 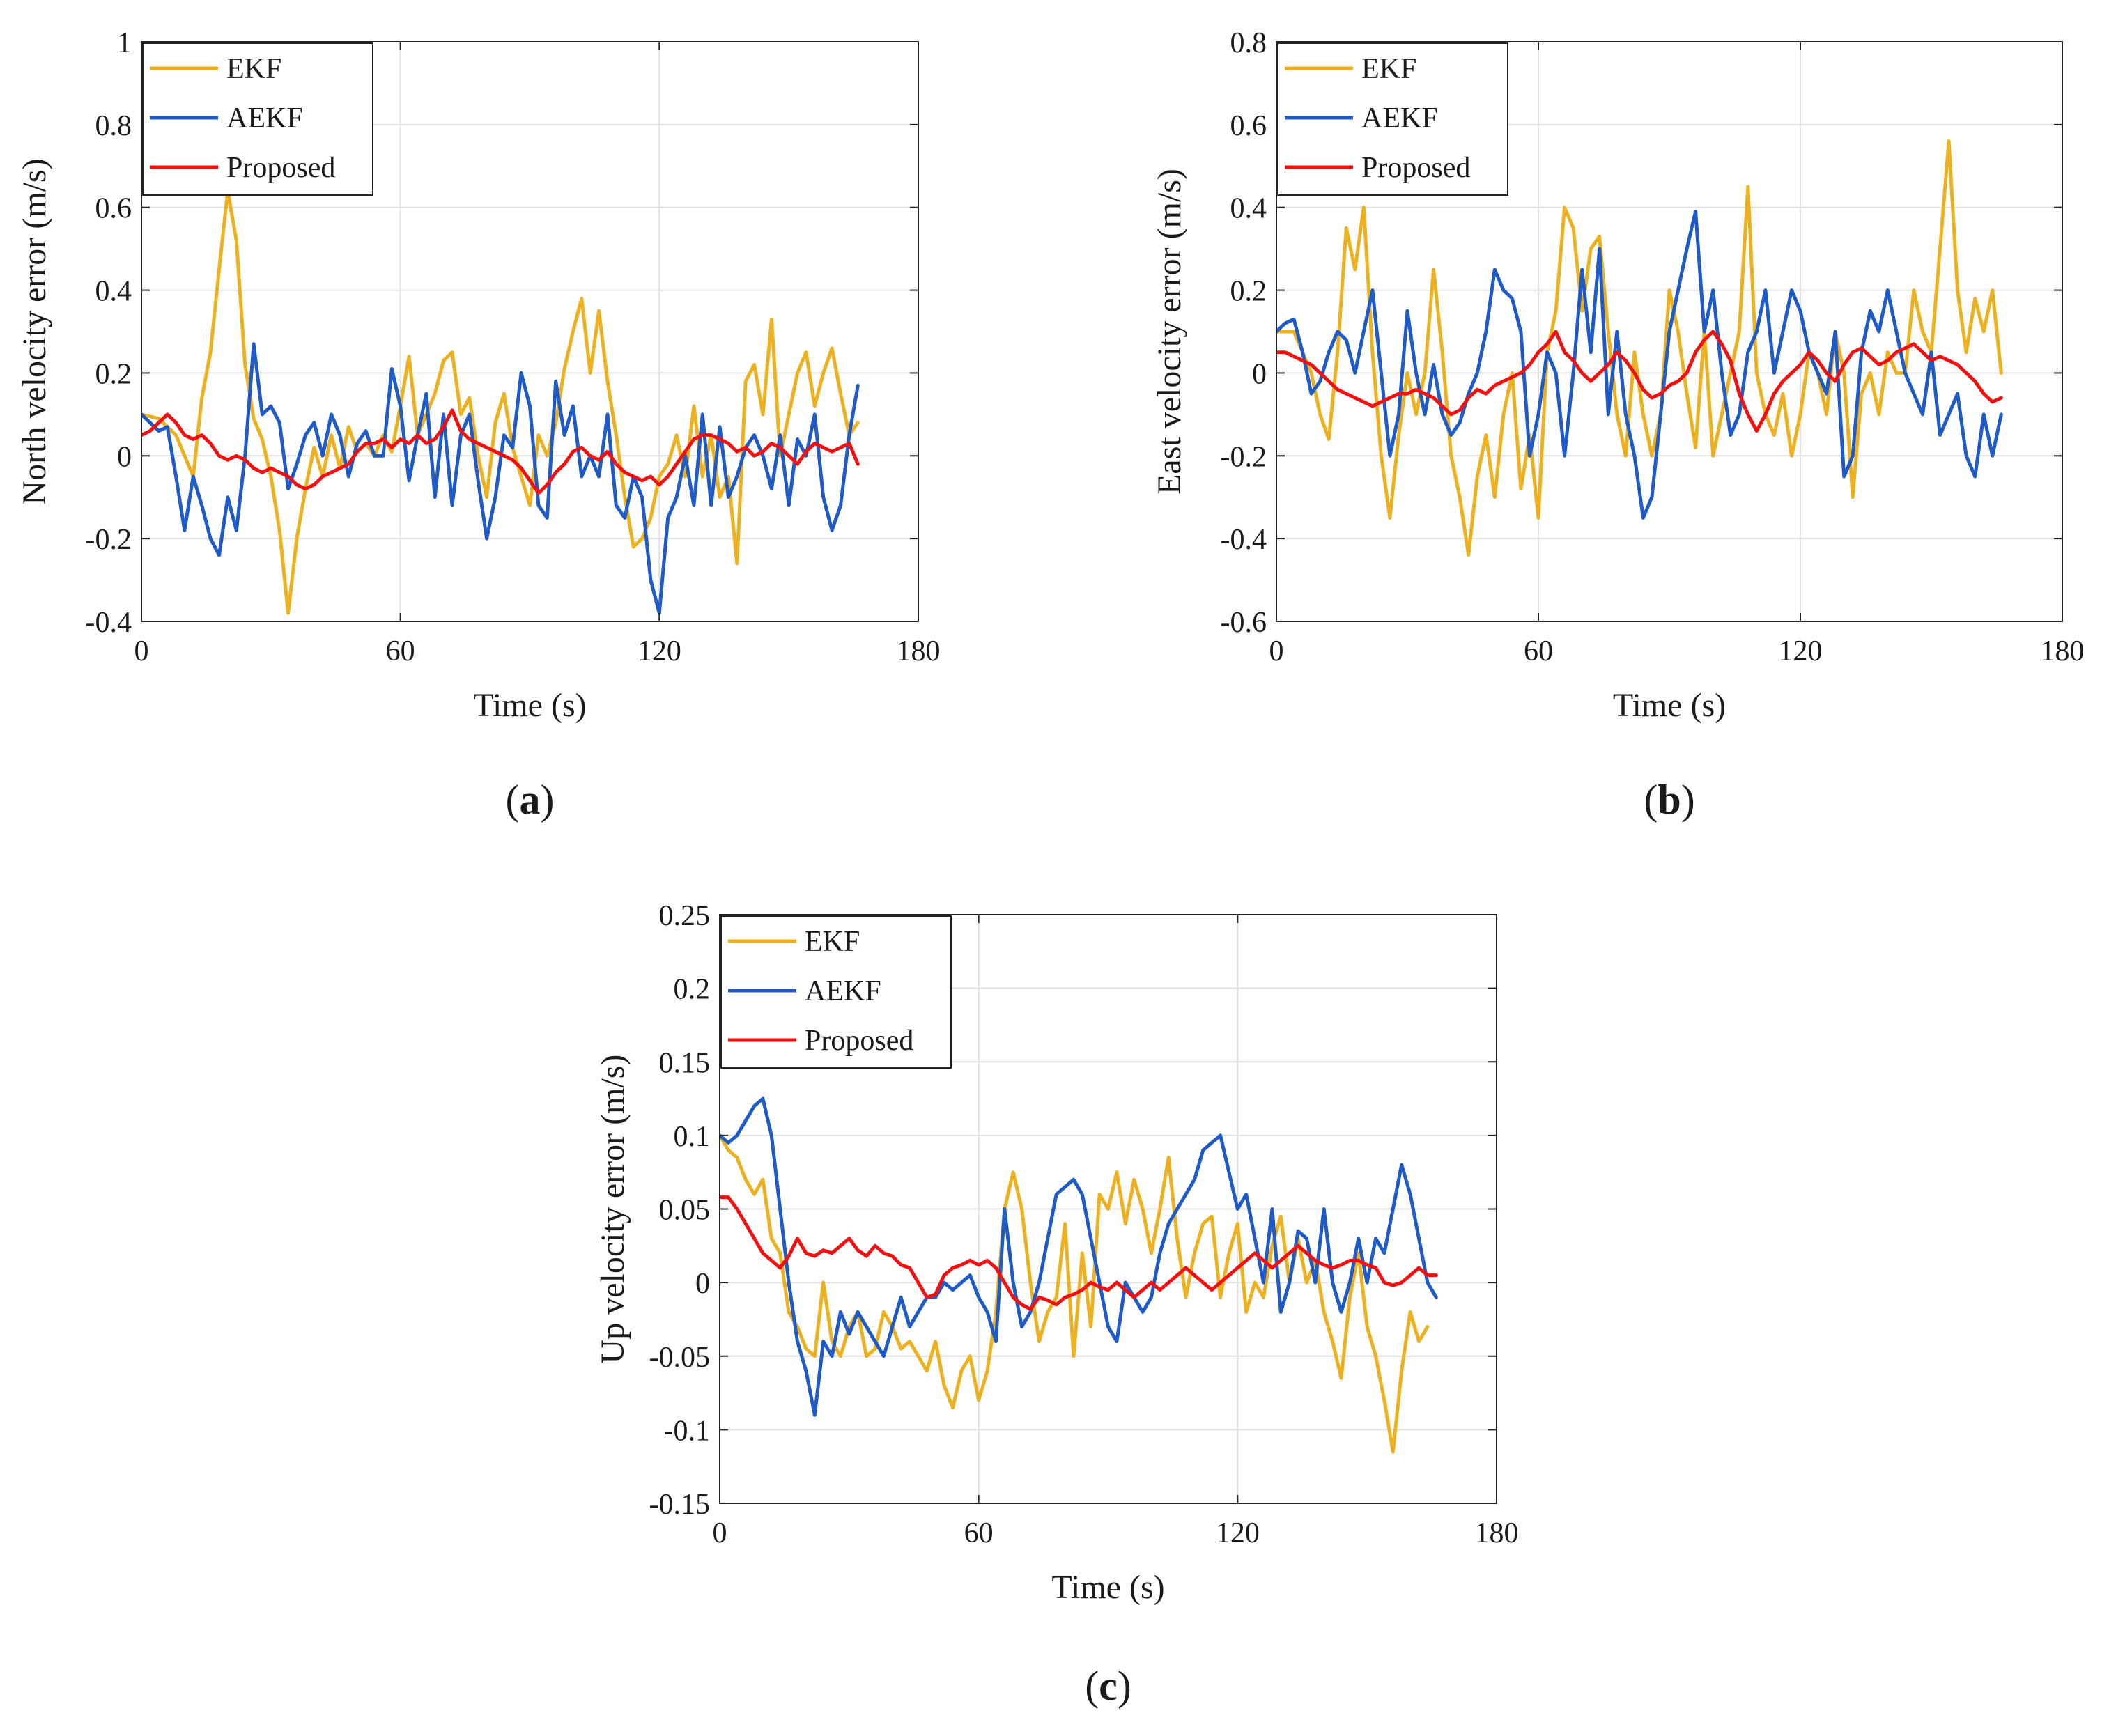 What do you see at coordinates (113, 374) in the screenshot?
I see `panel-a-ytick-label-3: 0.2` at bounding box center [113, 374].